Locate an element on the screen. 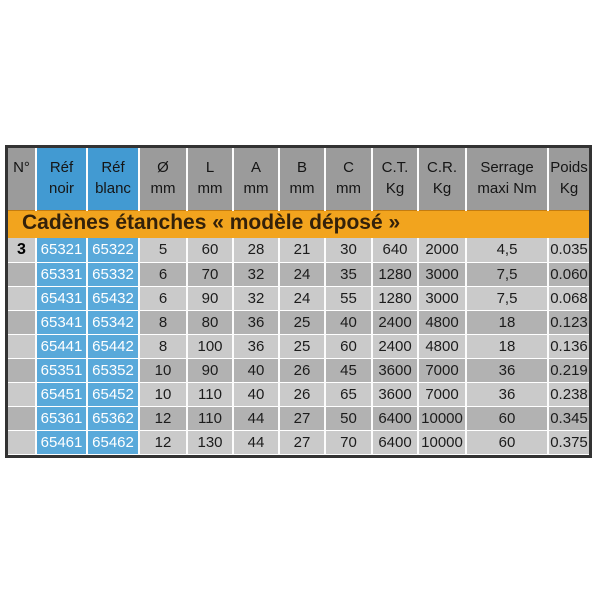 This screenshot has width=600, height=600. data-cell-ref-noir: 65441 is located at coordinates (62, 346).